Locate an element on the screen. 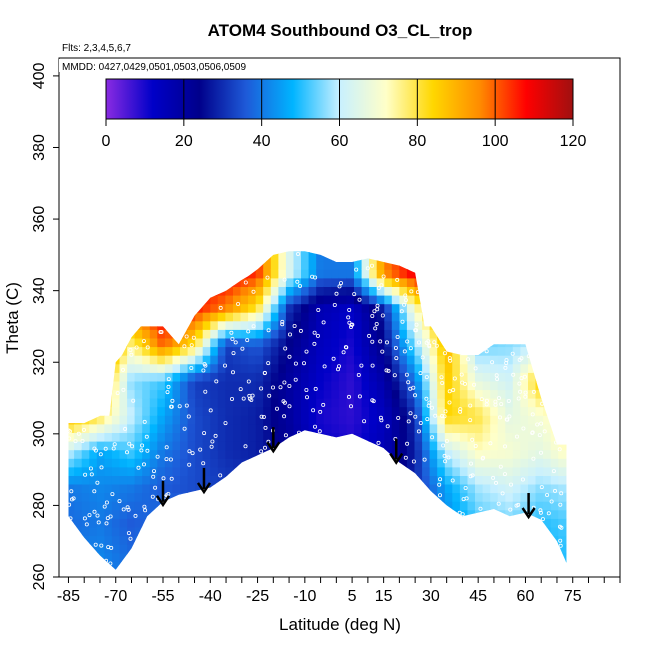  x-axis-tick-label: -55 is located at coordinates (162, 596).